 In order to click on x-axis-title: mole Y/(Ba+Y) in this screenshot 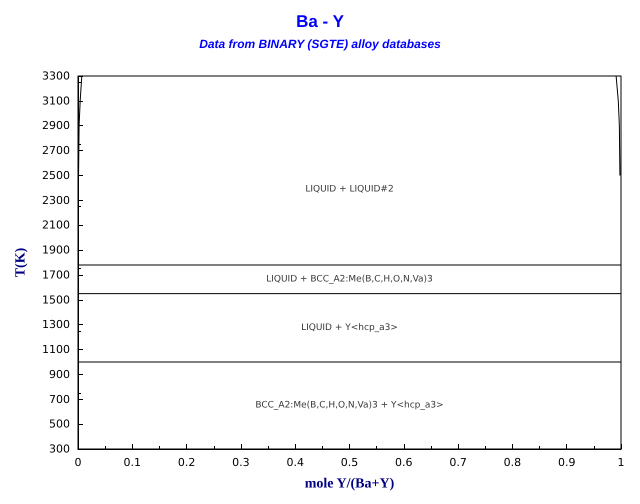, I will do `click(349, 484)`.